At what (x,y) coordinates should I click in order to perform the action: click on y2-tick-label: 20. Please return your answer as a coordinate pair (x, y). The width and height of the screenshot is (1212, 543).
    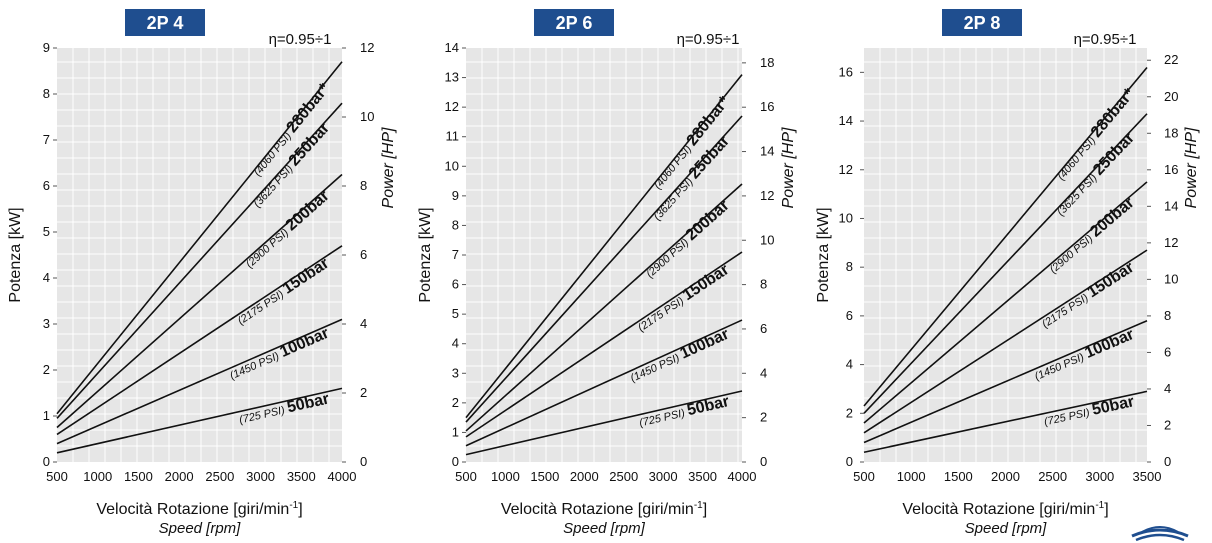
    Looking at the image, I should click on (1171, 96).